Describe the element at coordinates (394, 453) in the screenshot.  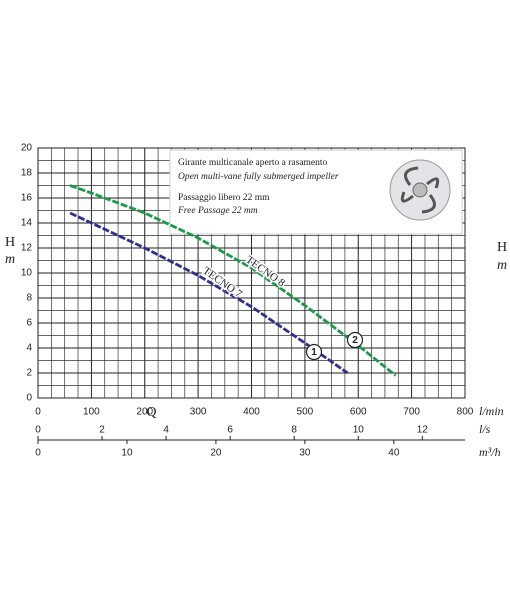
I see `secondary-tick-label: 40` at that location.